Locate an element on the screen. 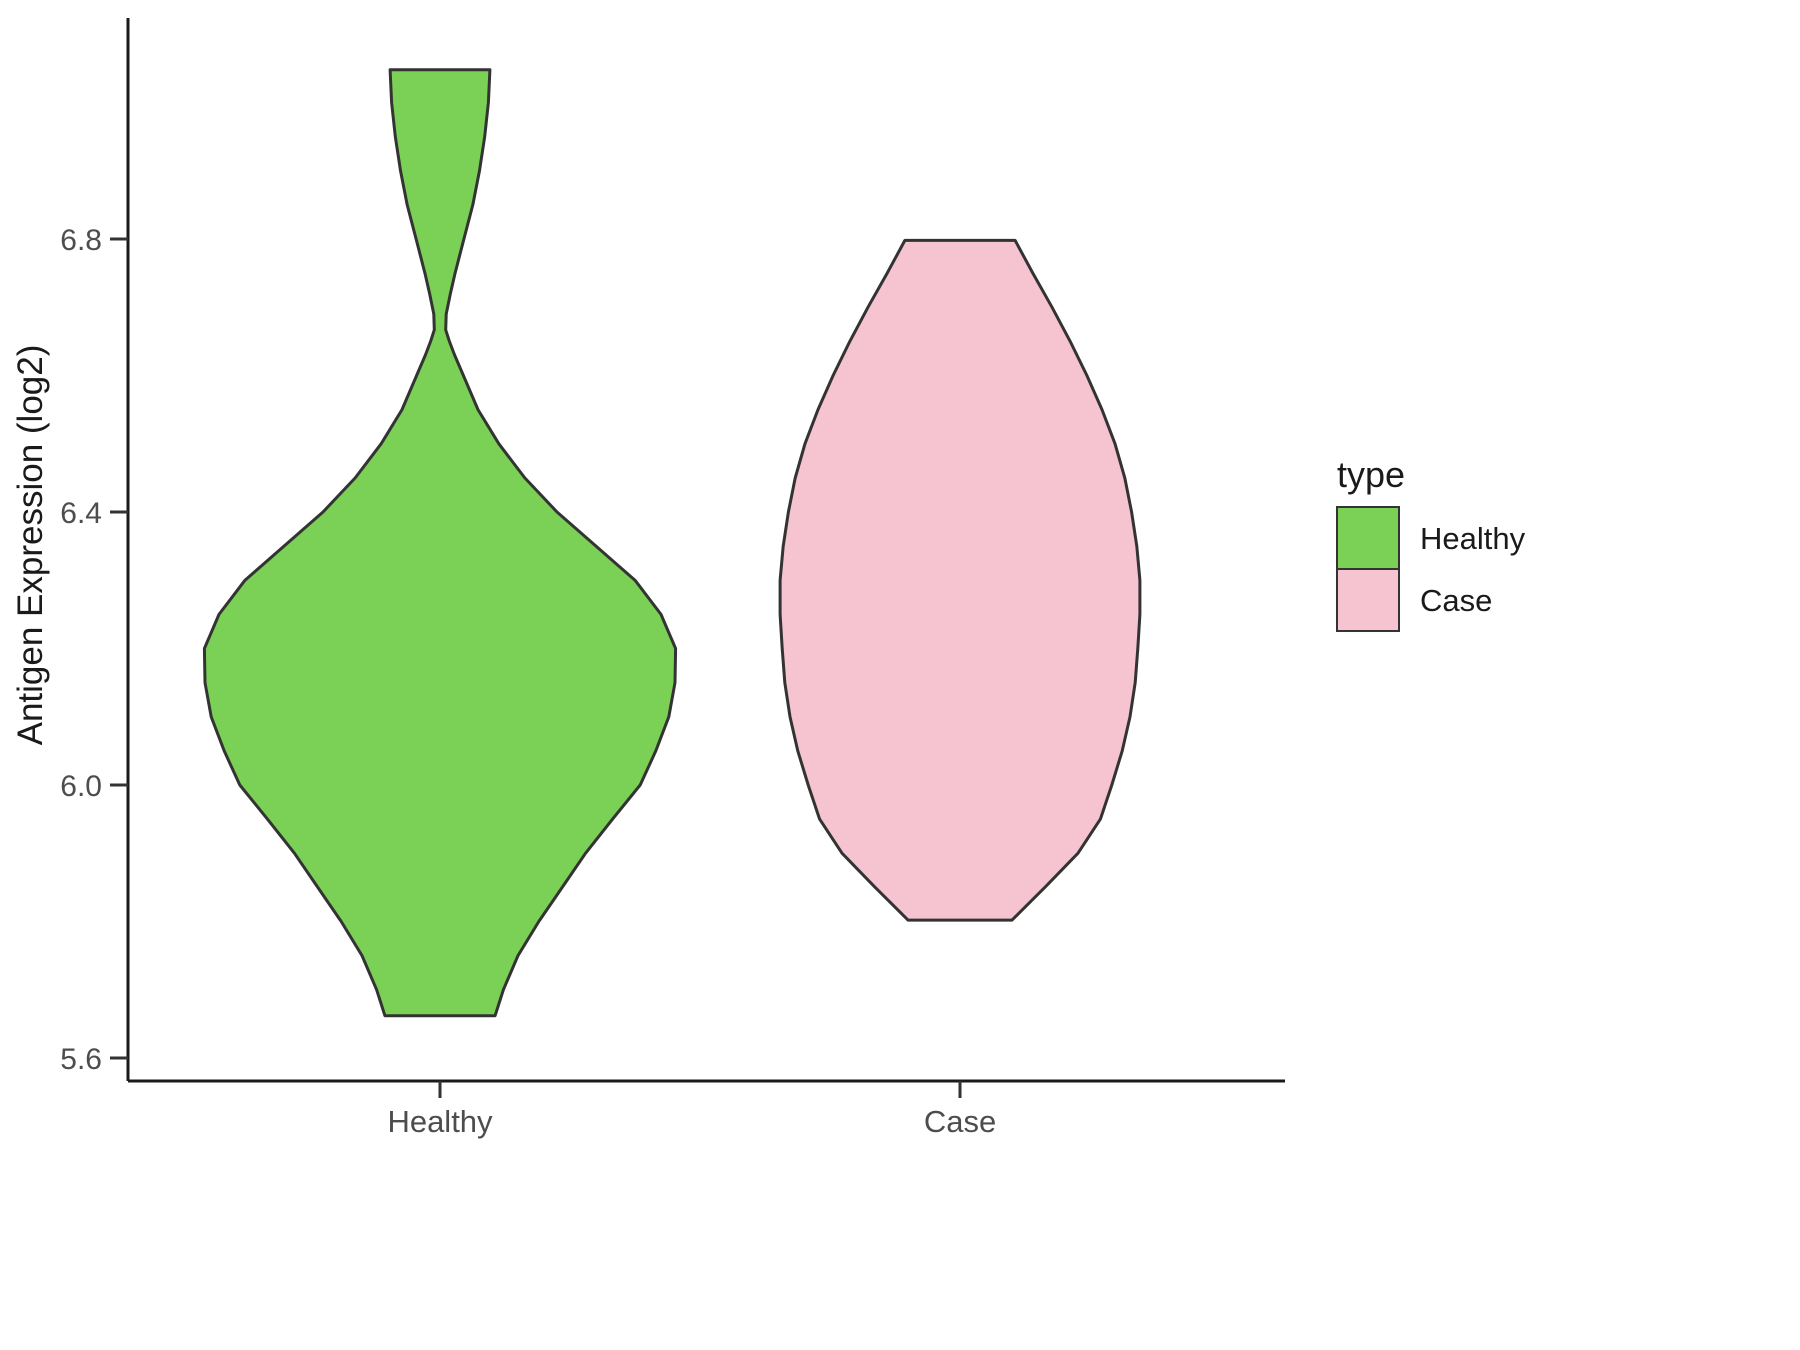  y-axis-title: Antigen Expression (log2) is located at coordinates (30, 545).